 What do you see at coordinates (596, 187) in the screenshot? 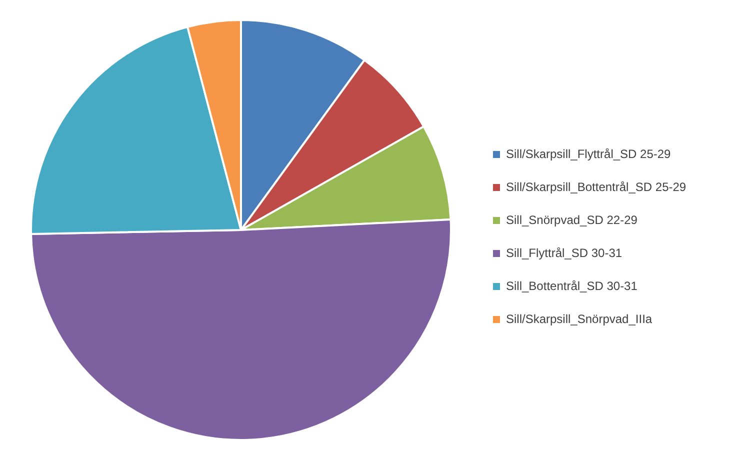
I see `legend-label: Sill/Skarpsill_Bottentrål_SD 25-29` at bounding box center [596, 187].